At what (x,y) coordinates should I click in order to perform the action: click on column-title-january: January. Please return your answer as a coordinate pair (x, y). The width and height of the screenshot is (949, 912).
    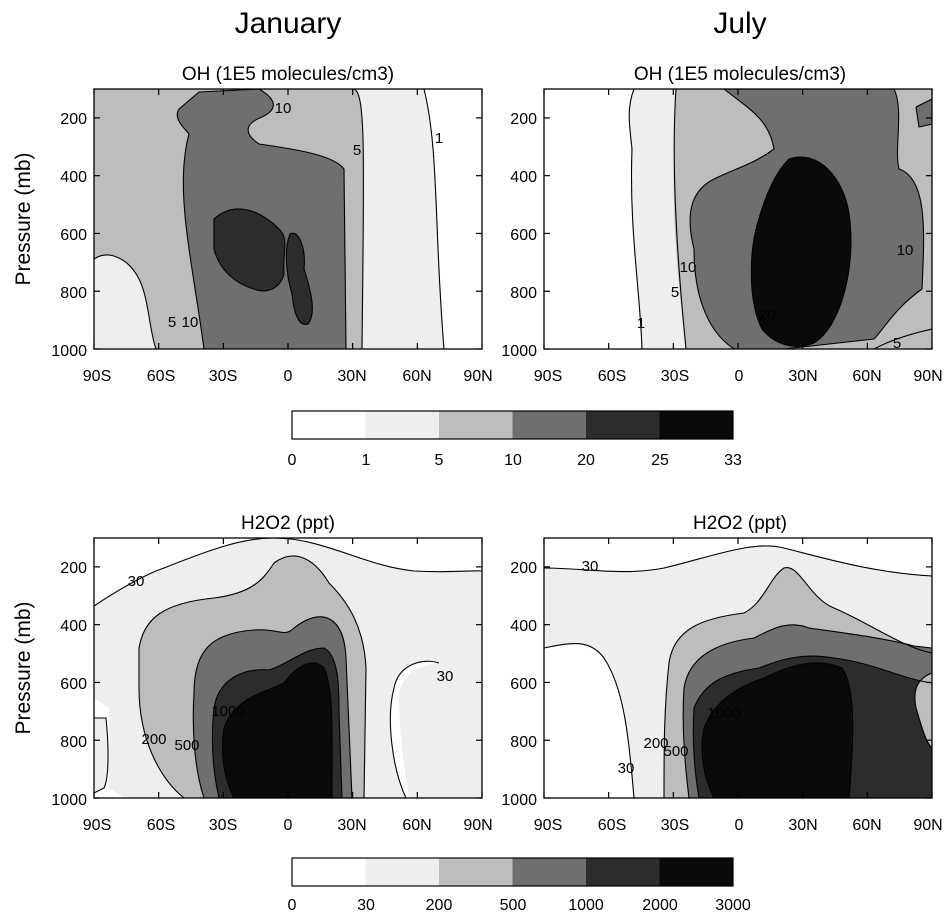
    Looking at the image, I should click on (288, 23).